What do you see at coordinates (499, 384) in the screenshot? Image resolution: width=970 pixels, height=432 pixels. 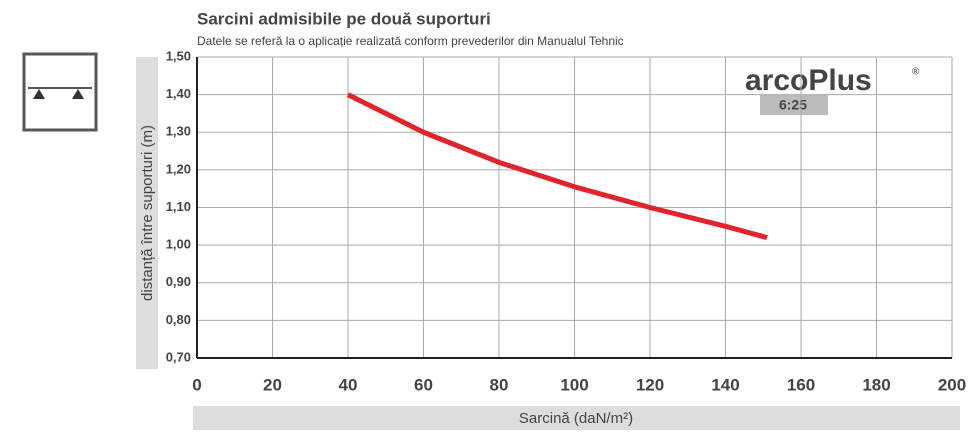 I see `x-tick-label: 80` at bounding box center [499, 384].